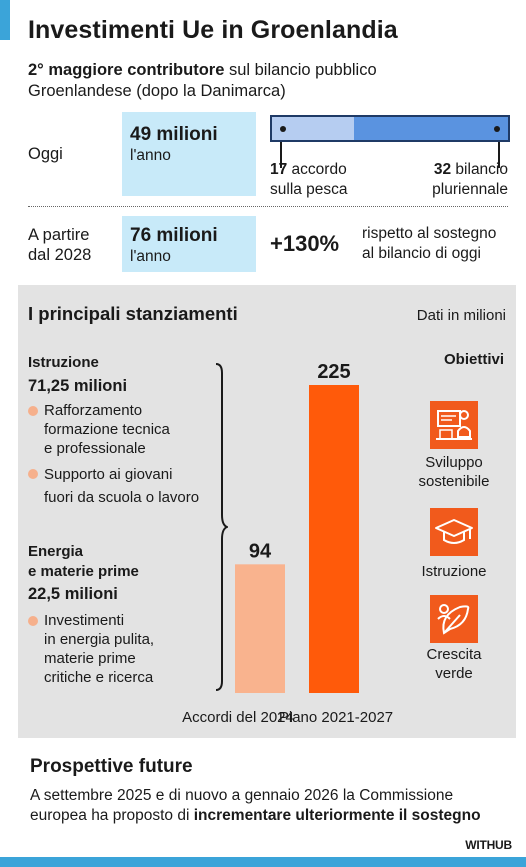 Image resolution: width=526 pixels, height=867 pixels. What do you see at coordinates (5, 20) in the screenshot?
I see `top-accent-bar` at bounding box center [5, 20].